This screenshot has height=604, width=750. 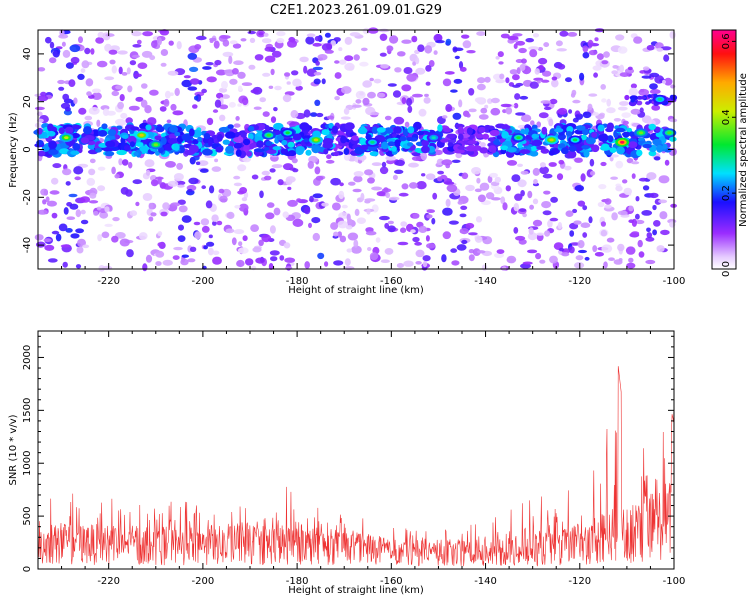 I want to click on spectrogram-x-label: Height of straight line (km), so click(x=356, y=290).